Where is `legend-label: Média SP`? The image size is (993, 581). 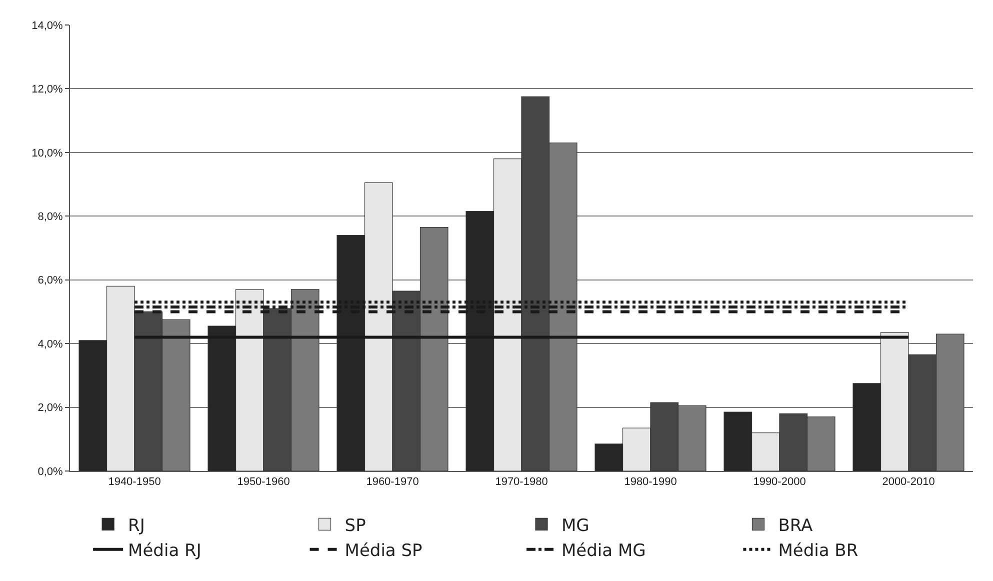
legend-label: Média SP is located at coordinates (383, 550).